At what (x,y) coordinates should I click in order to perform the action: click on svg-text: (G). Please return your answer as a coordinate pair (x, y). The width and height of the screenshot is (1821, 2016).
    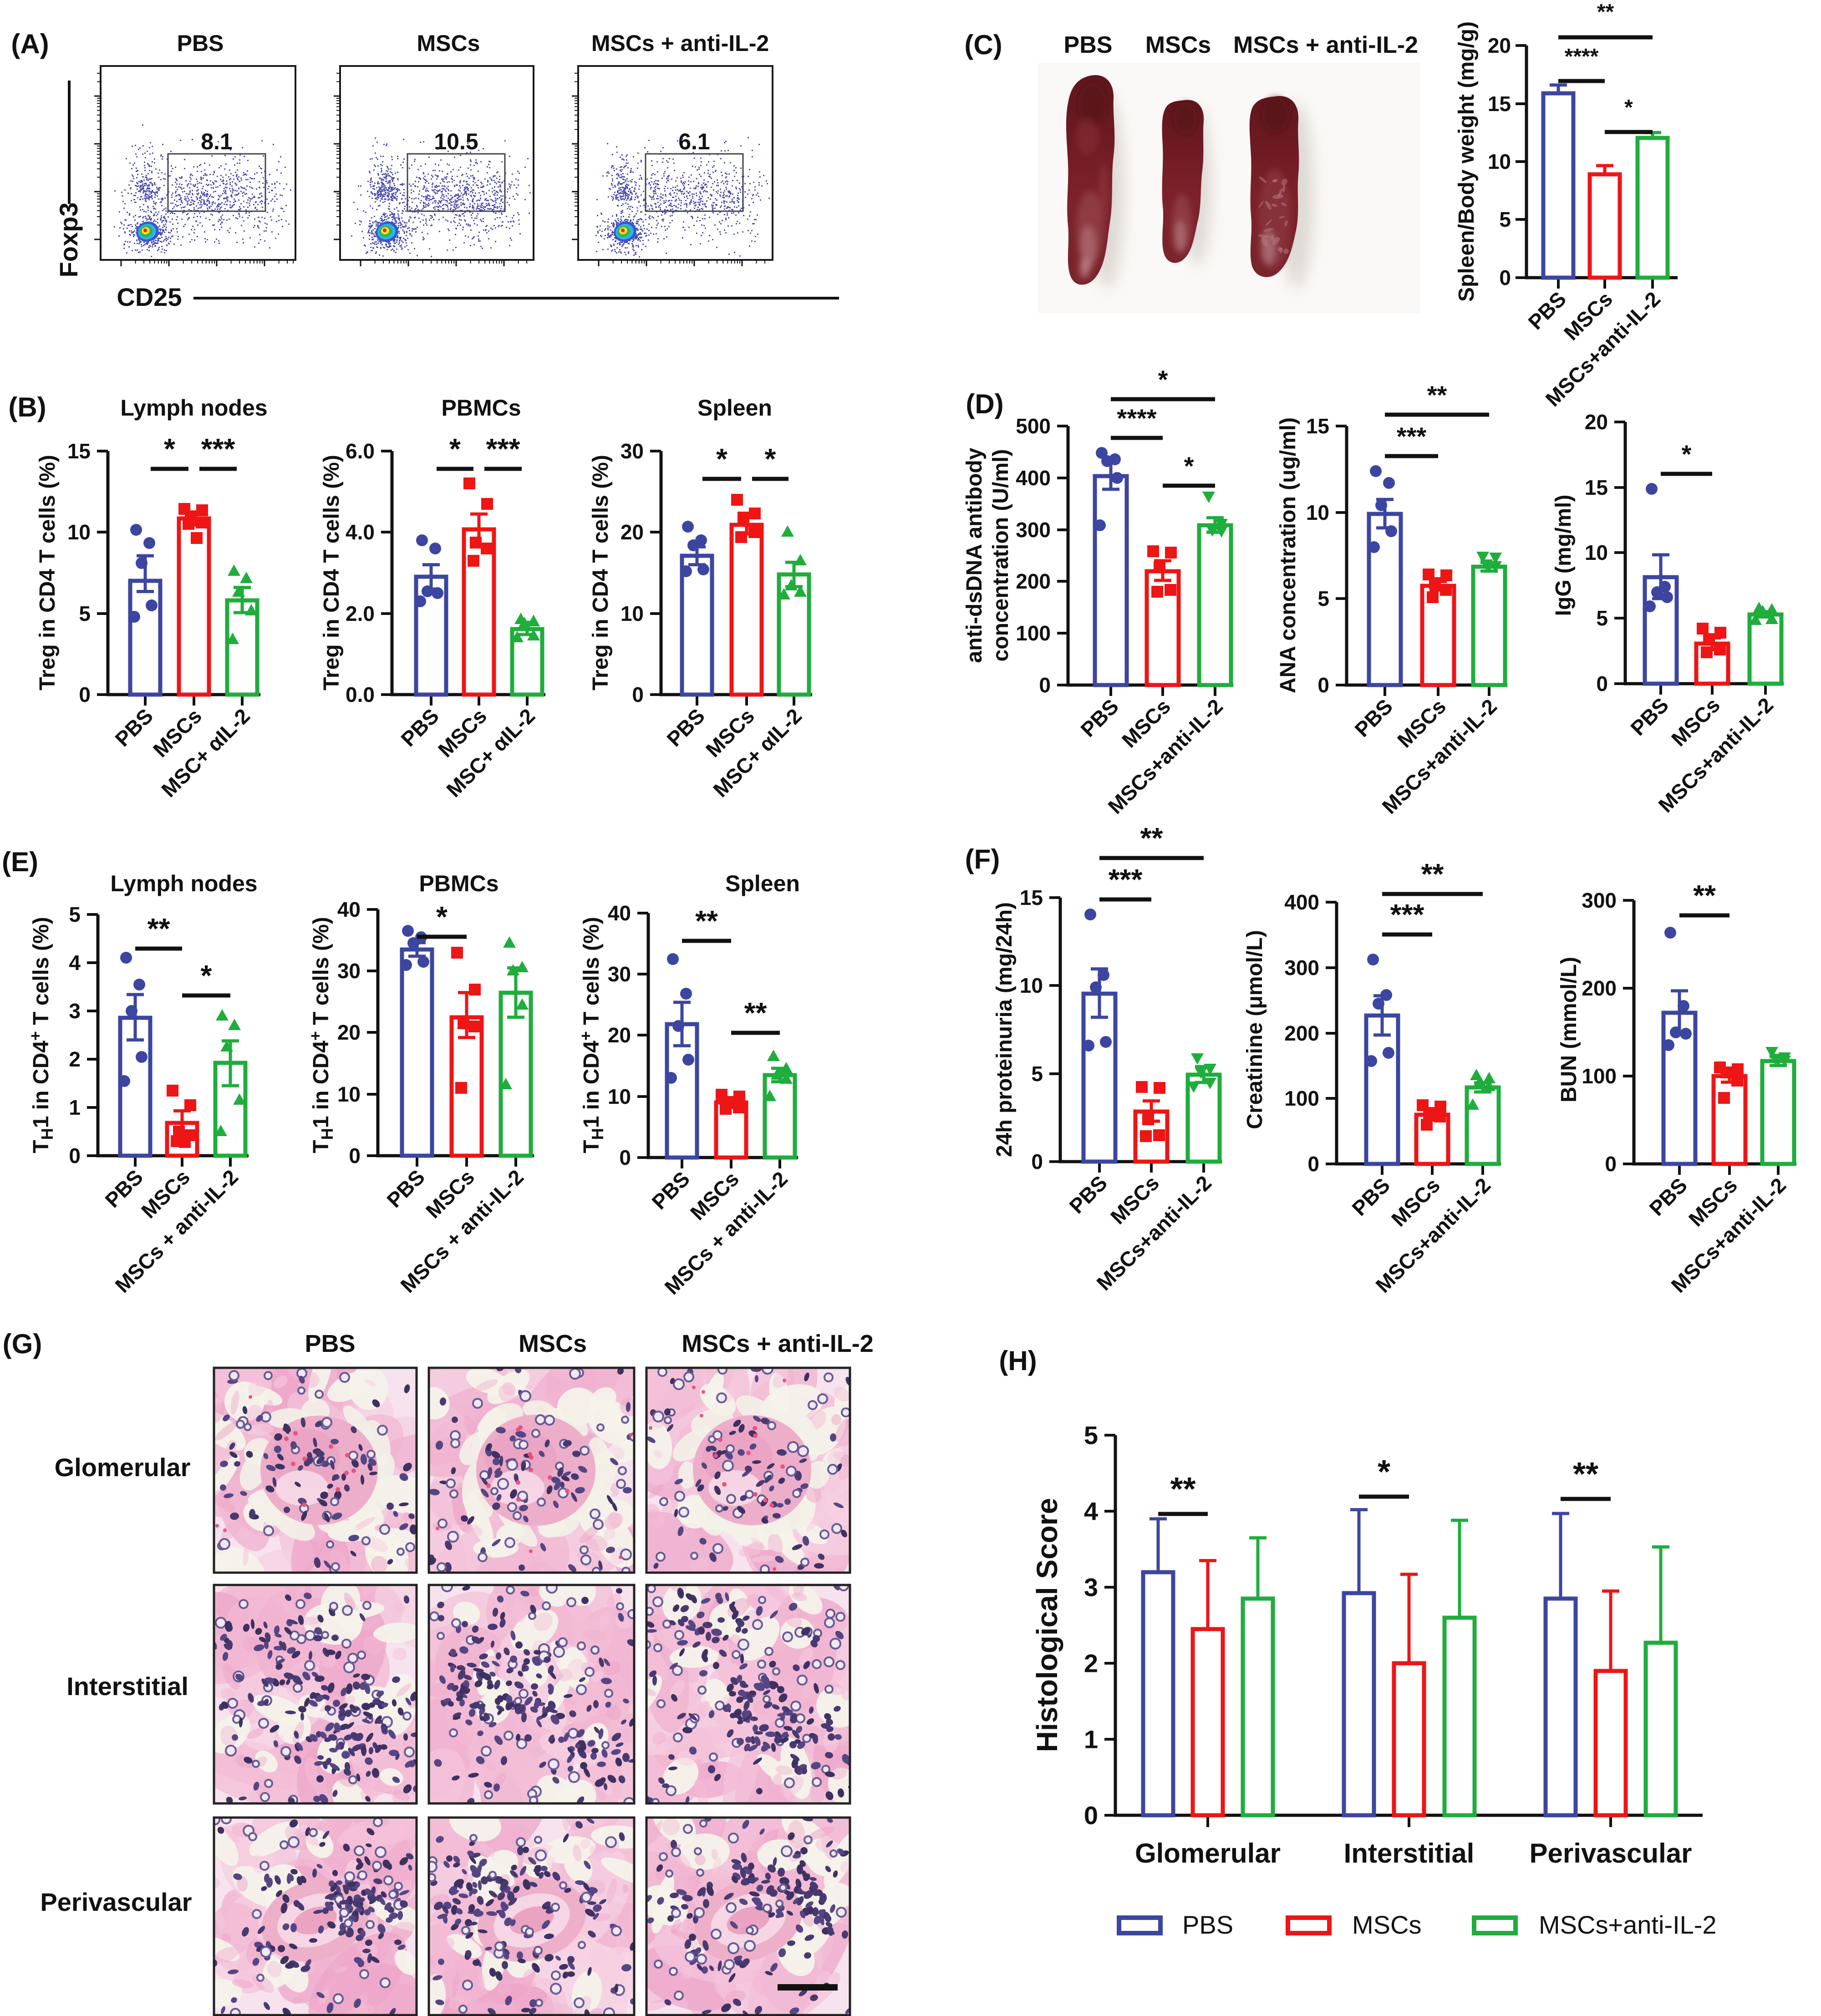
    Looking at the image, I should click on (22, 1344).